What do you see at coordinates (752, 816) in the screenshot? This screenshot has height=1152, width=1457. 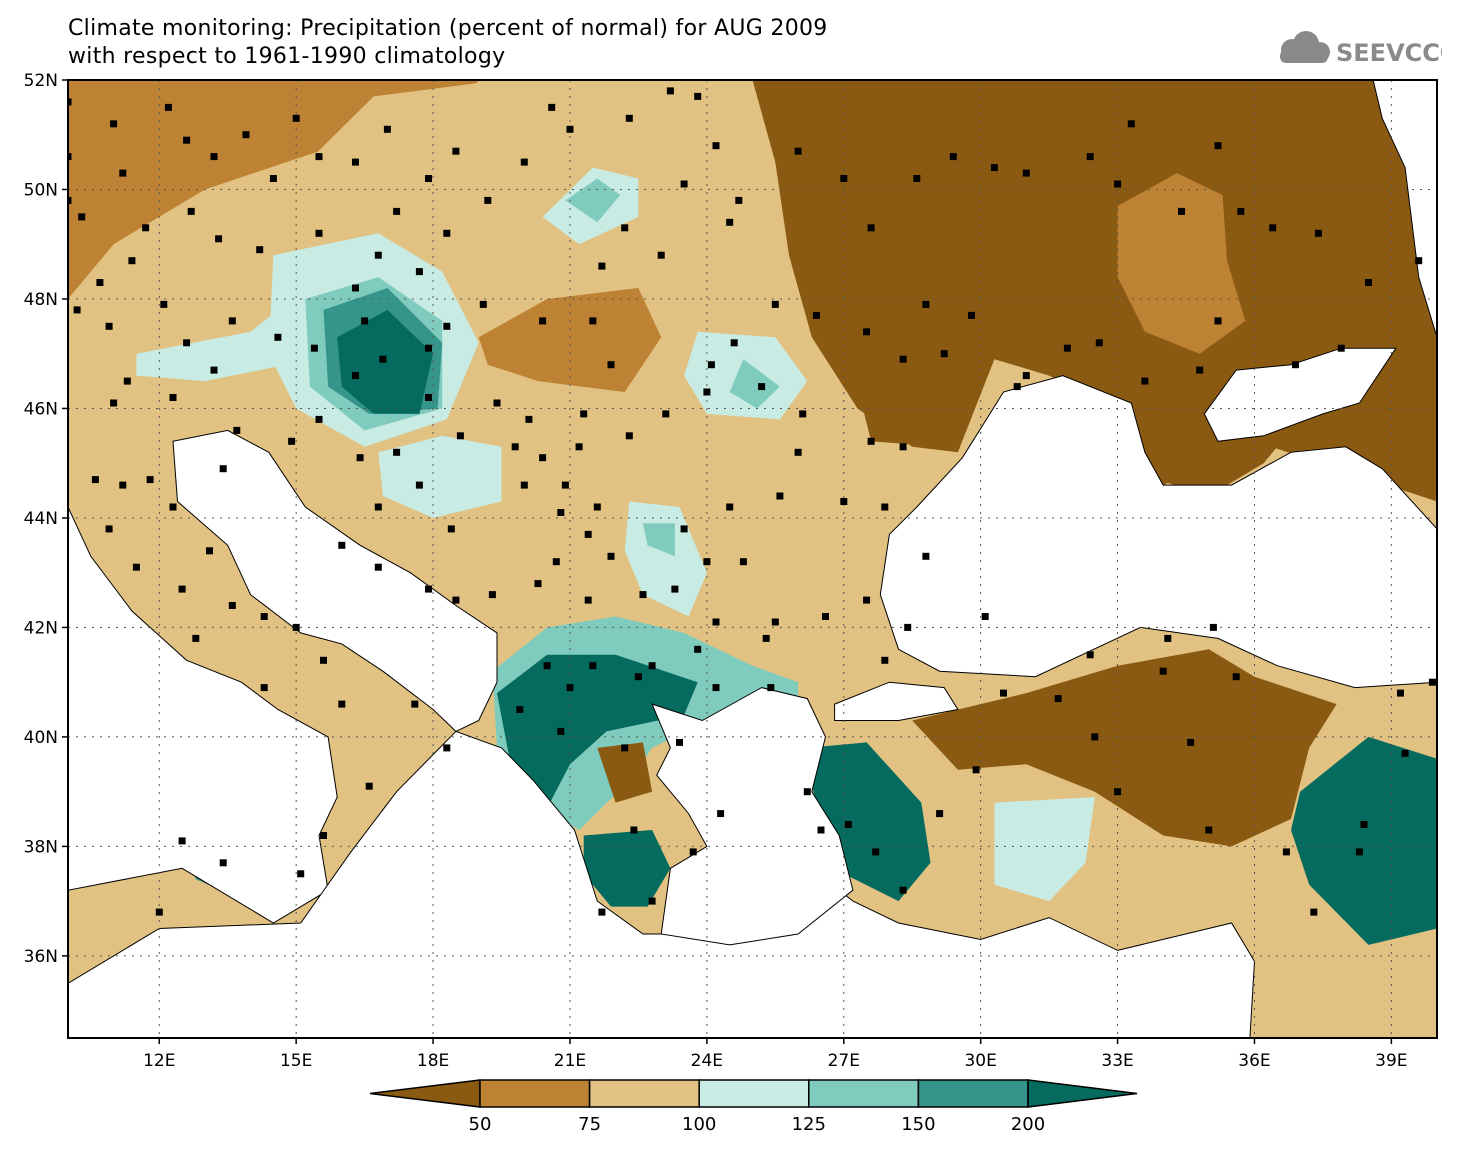 I see `sea-aegean` at bounding box center [752, 816].